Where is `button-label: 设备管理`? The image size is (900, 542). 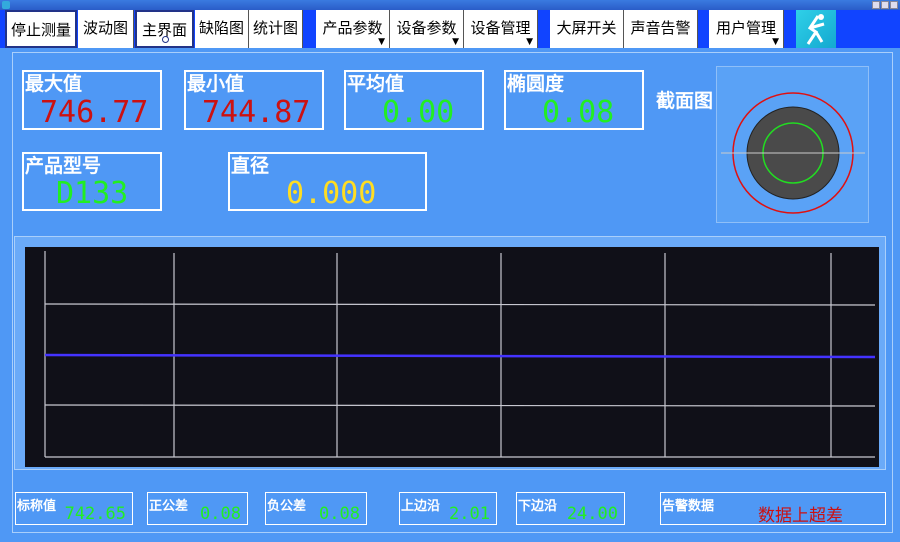
button-label: 设备管理 is located at coordinates (500, 28).